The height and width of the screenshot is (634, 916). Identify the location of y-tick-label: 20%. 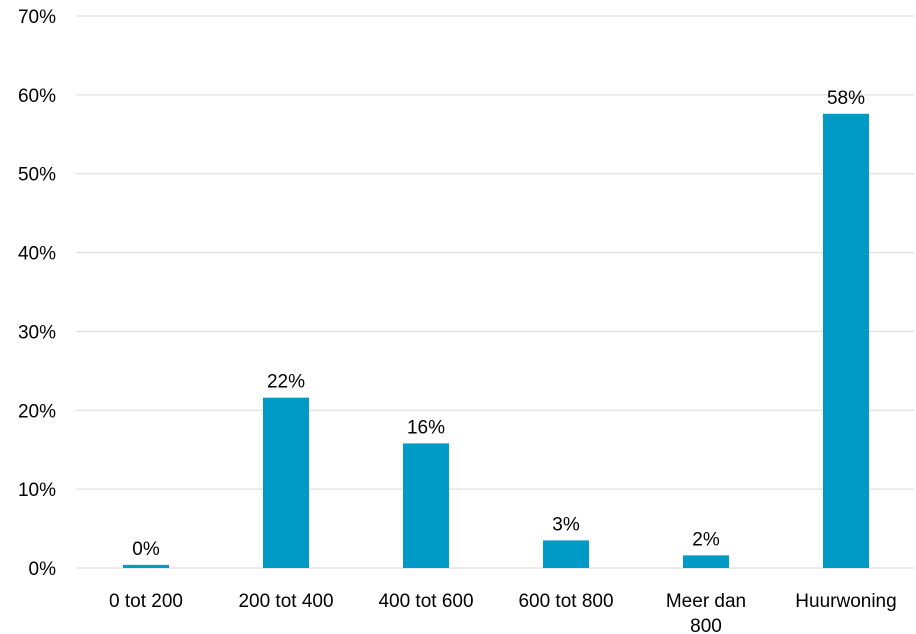
(37, 411).